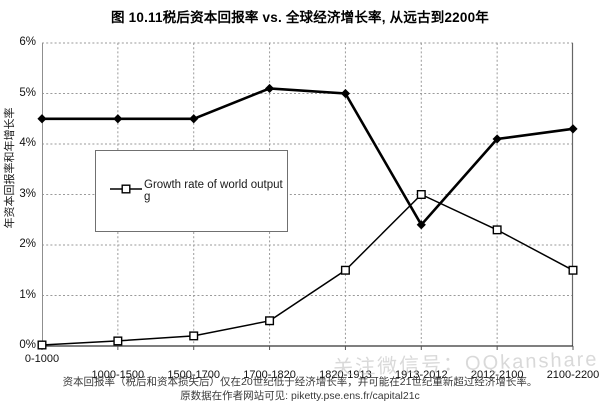  I want to click on x-tick-label: 1913-2012, so click(421, 375).